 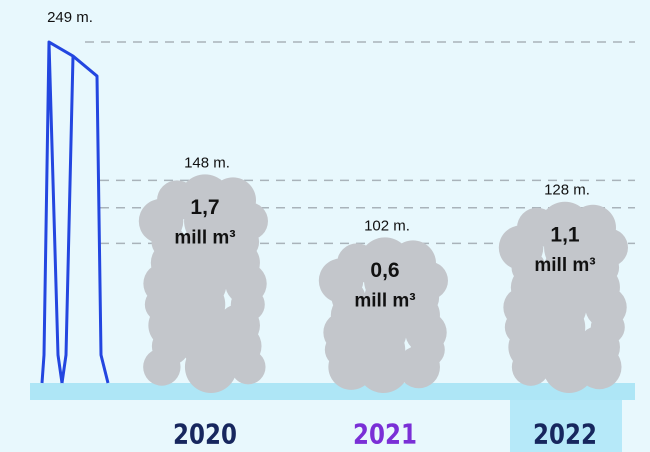 What do you see at coordinates (385, 435) in the screenshot?
I see `x-tick-label: 2021` at bounding box center [385, 435].